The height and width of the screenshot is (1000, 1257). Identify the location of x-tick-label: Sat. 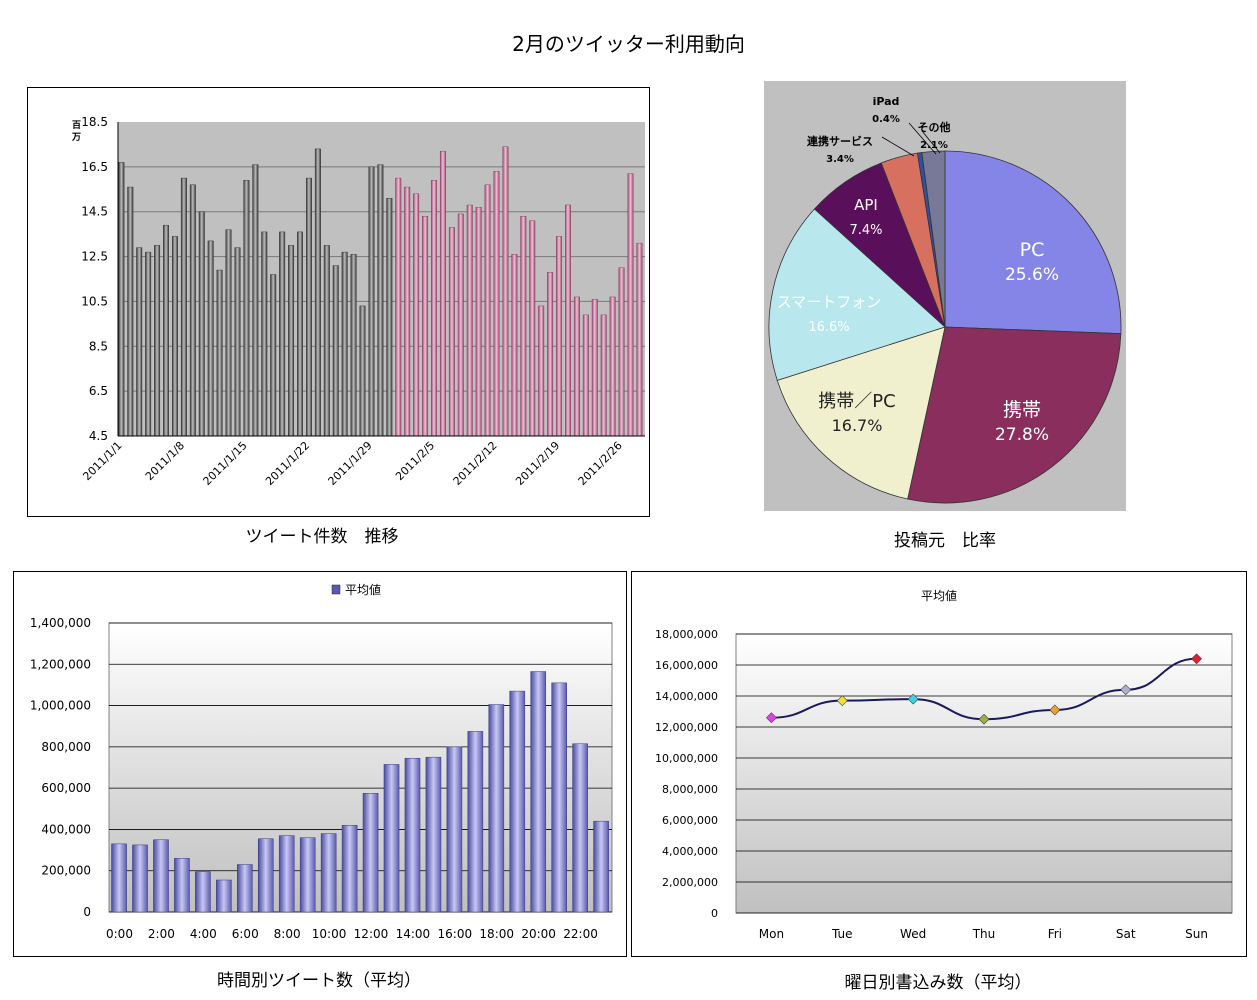
(1126, 934).